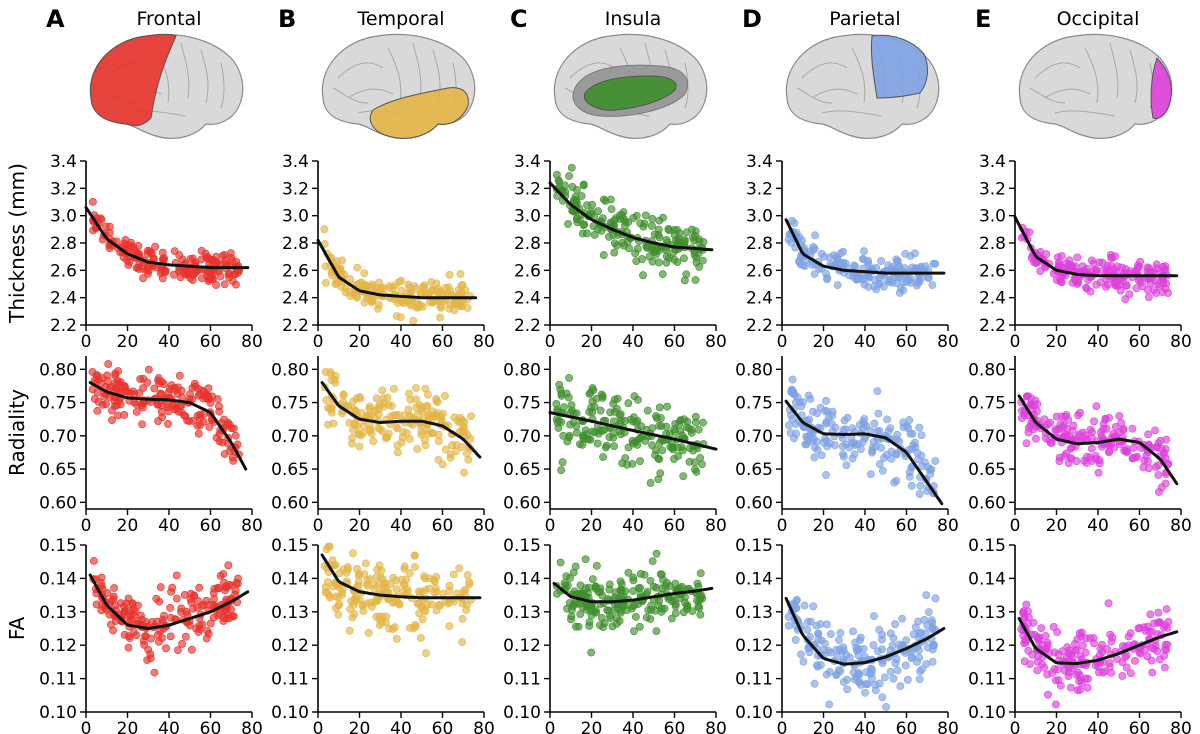  Describe the element at coordinates (759, 326) in the screenshot. I see `y-tick-label: 2.2` at that location.